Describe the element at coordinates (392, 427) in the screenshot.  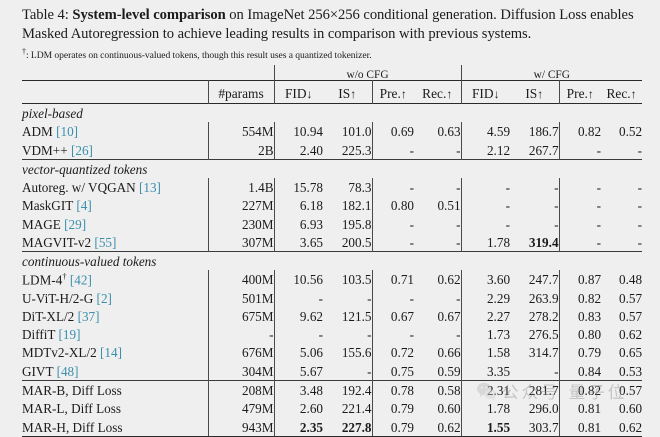
I see `cell-pre1: 0.79` at that location.